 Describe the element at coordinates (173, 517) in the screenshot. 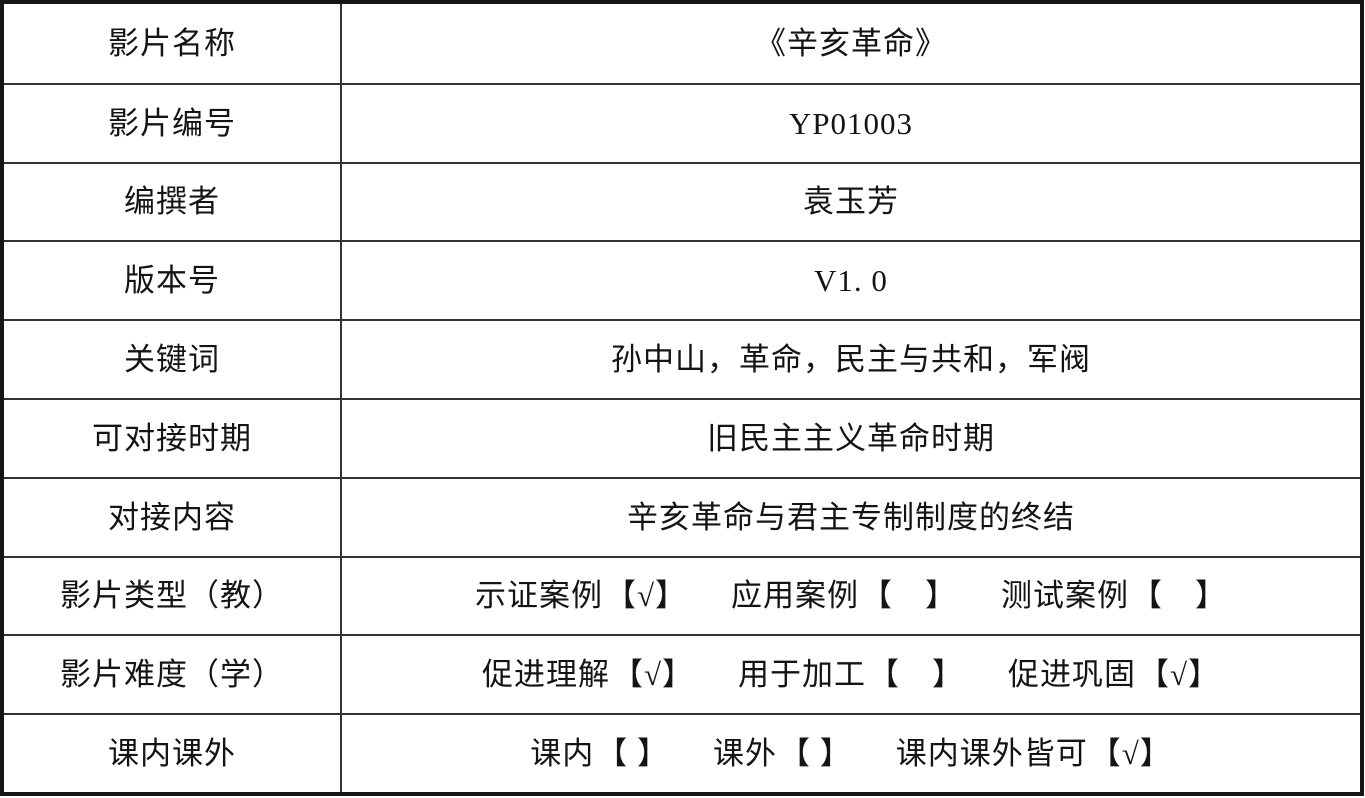

I see `row-label: 对接内容` at that location.